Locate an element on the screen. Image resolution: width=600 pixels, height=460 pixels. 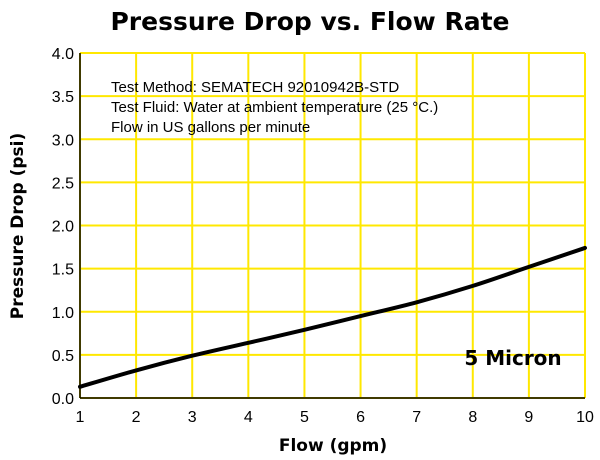
y-tick-label-0.0: 0.0 is located at coordinates (63, 399).